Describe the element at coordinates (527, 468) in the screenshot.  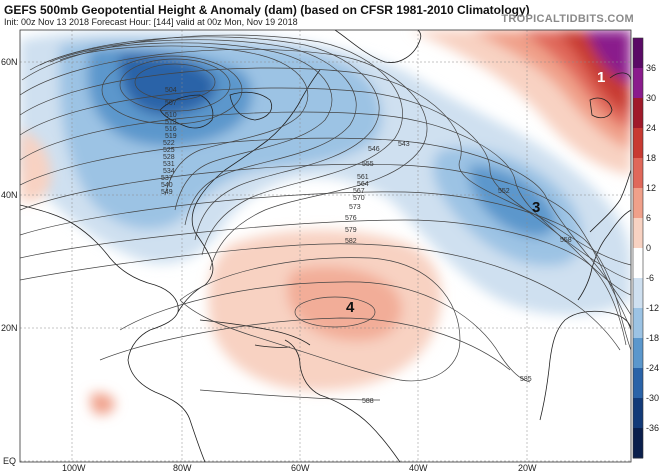
I see `lon-label-20w: 20W` at that location.